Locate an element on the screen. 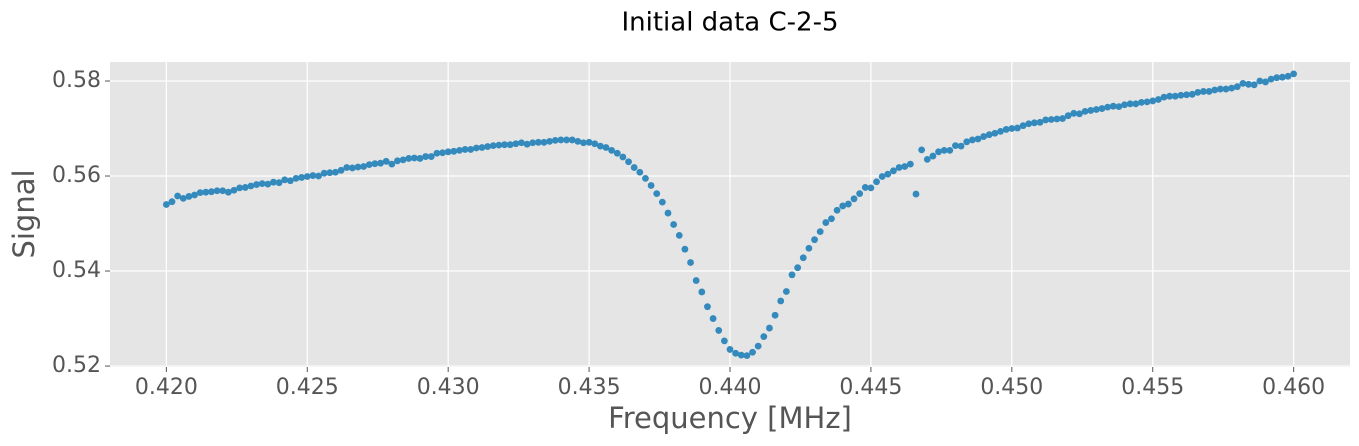 This screenshot has width=1359, height=446. y-tick-label: 0.52 is located at coordinates (76, 365).